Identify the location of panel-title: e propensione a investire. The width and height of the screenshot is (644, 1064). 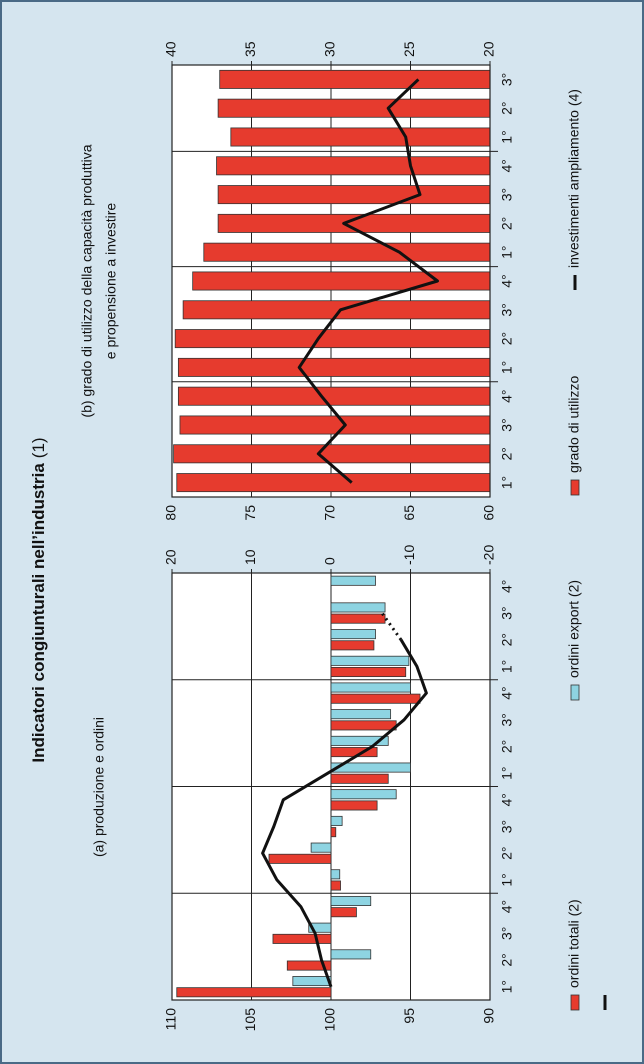
(111, 281).